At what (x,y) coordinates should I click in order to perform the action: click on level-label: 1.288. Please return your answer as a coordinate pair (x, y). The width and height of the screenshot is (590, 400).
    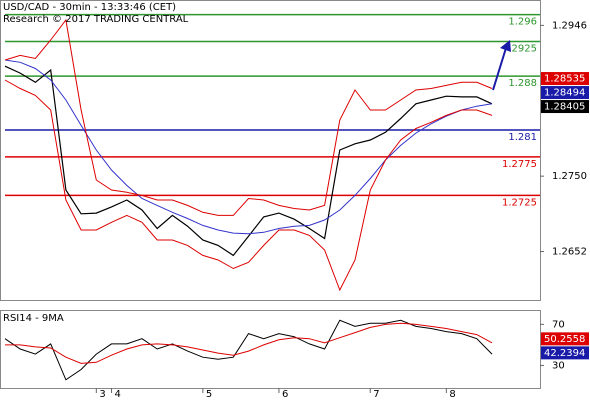
    Looking at the image, I should click on (522, 83).